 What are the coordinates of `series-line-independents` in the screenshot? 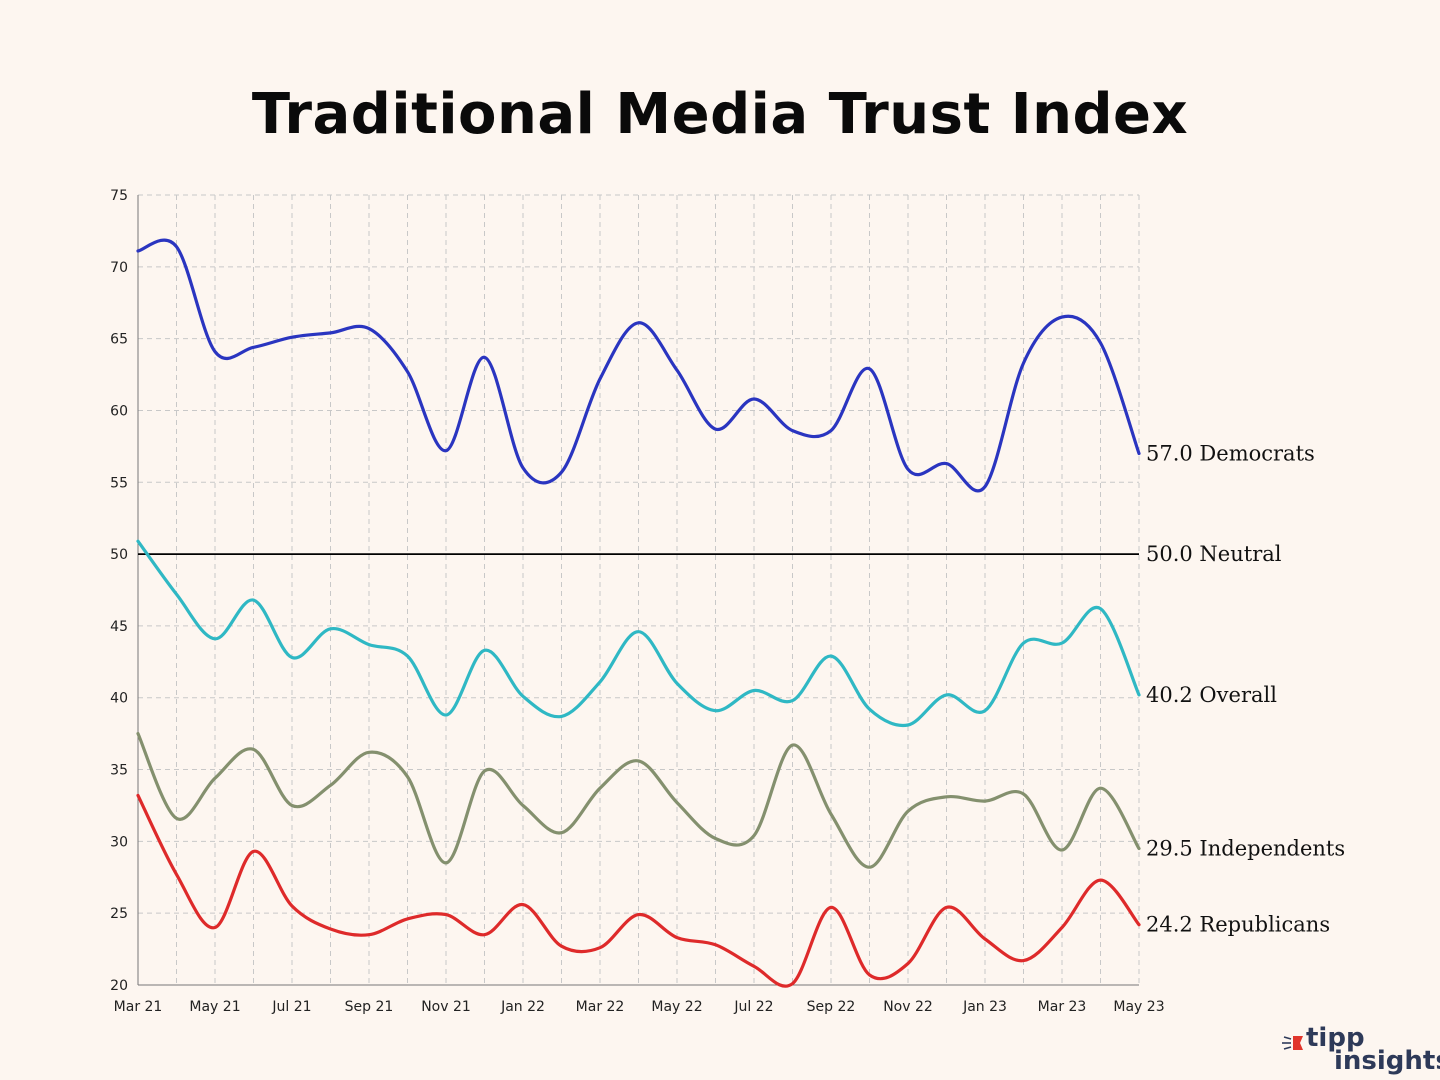 It's located at (638, 800).